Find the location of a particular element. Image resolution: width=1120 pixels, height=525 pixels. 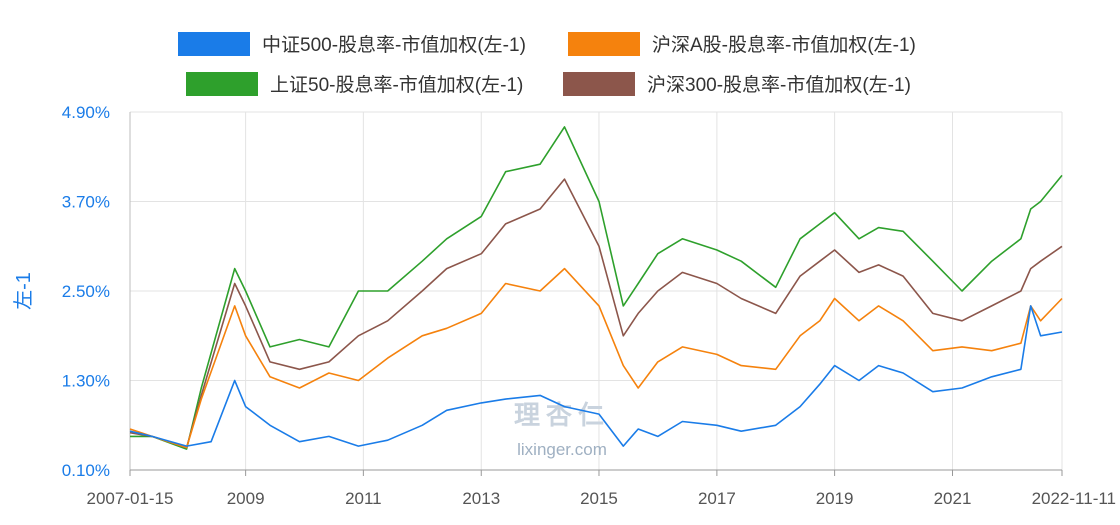

x-tick-label: 2019 is located at coordinates (835, 498).